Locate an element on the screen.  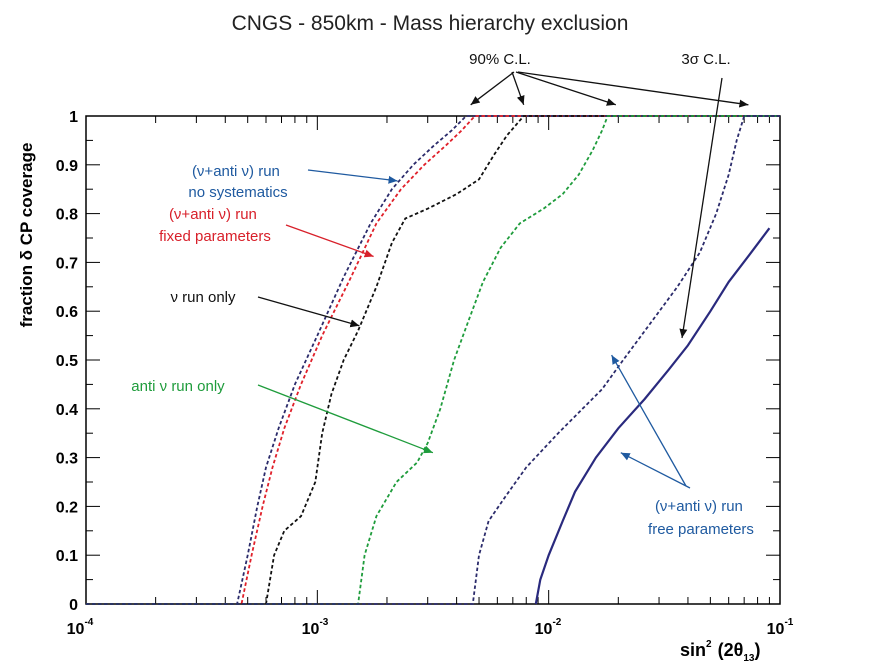
x-tick-label: 10⁻⁴ is located at coordinates (80, 627).